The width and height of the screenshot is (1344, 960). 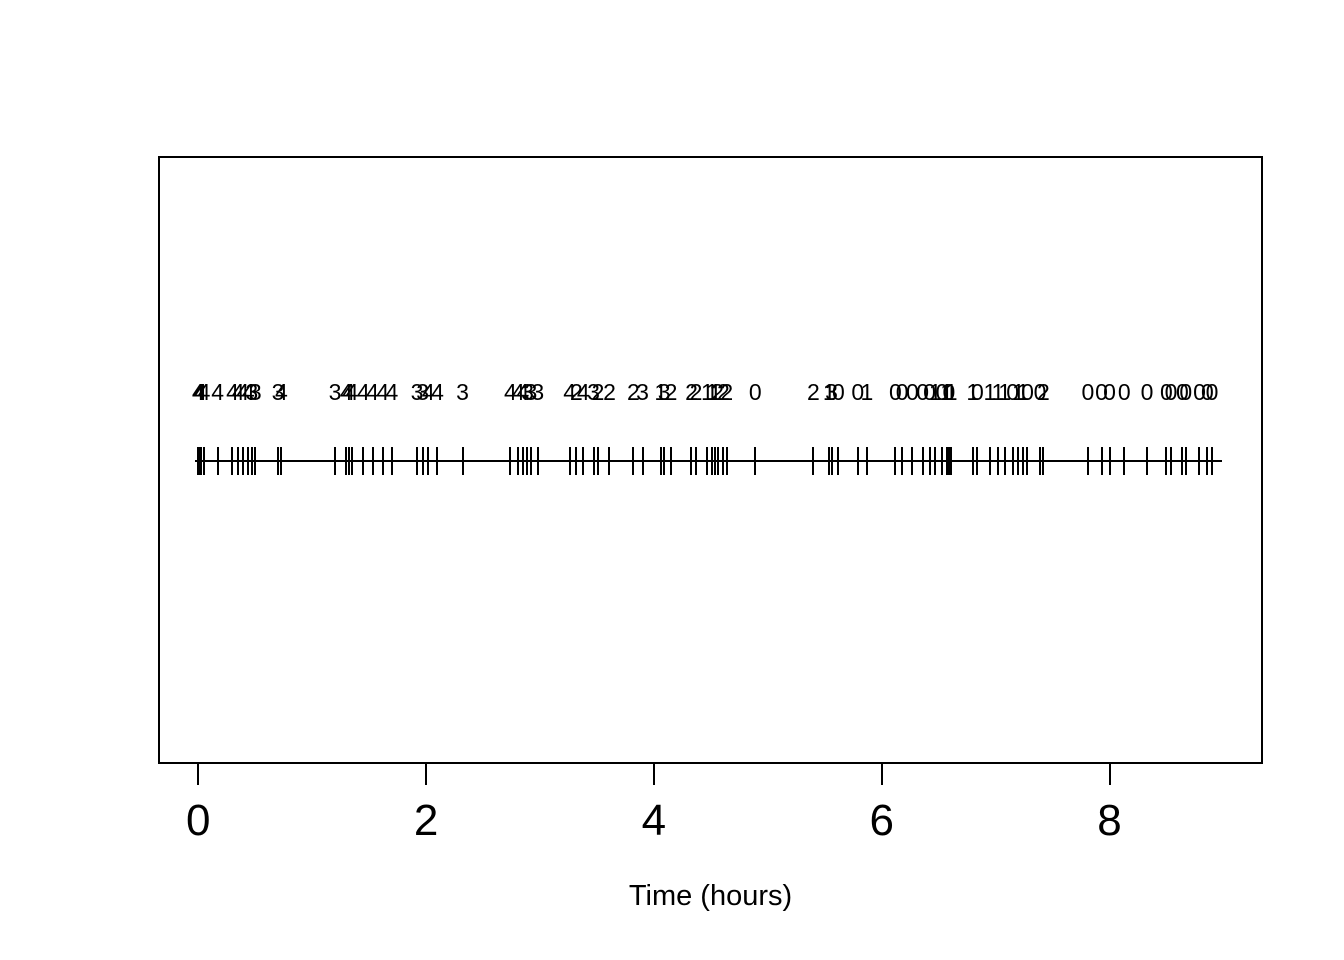 I want to click on x-axis-tick-label: 2, so click(x=426, y=820).